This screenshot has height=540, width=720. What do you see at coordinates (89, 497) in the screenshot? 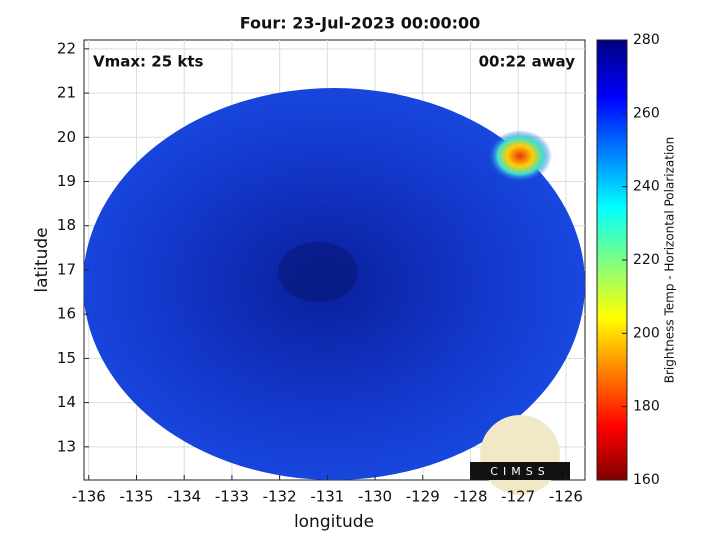
I see `x-tick-label: -136` at bounding box center [89, 497].